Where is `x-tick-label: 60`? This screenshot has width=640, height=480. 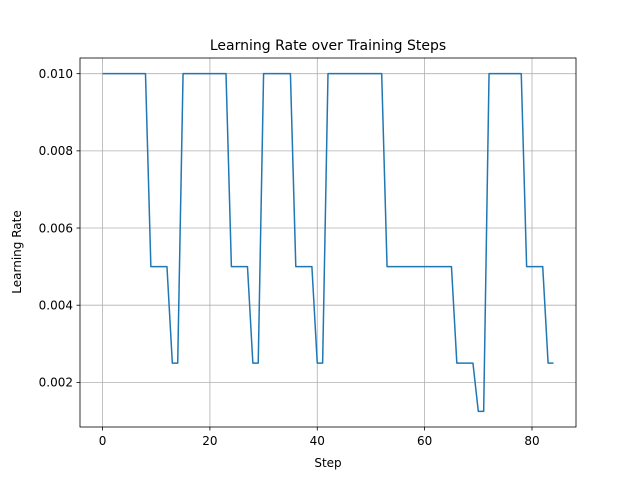
x-tick-label: 60 is located at coordinates (424, 441).